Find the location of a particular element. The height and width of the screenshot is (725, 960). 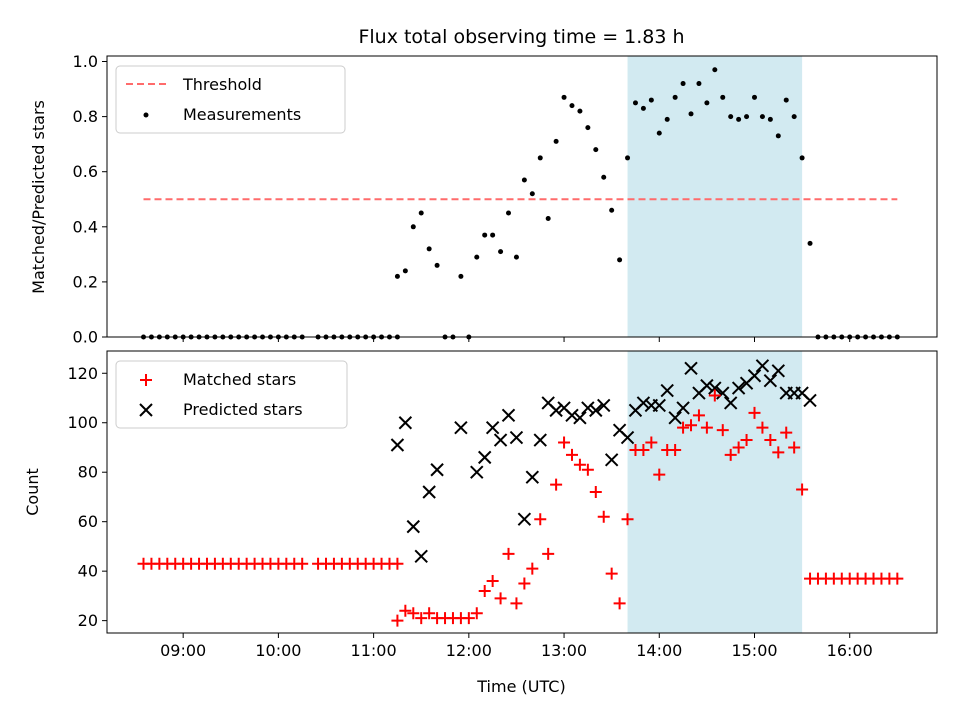

bottom-x-ticks: 09:00 10:00 11:00 12:00 13:00 14:00 15:00 16:00 is located at coordinates (516, 646).